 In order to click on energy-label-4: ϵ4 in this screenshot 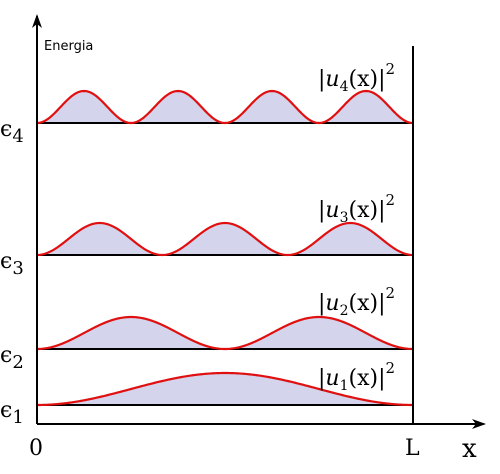, I will do `click(12, 132)`.